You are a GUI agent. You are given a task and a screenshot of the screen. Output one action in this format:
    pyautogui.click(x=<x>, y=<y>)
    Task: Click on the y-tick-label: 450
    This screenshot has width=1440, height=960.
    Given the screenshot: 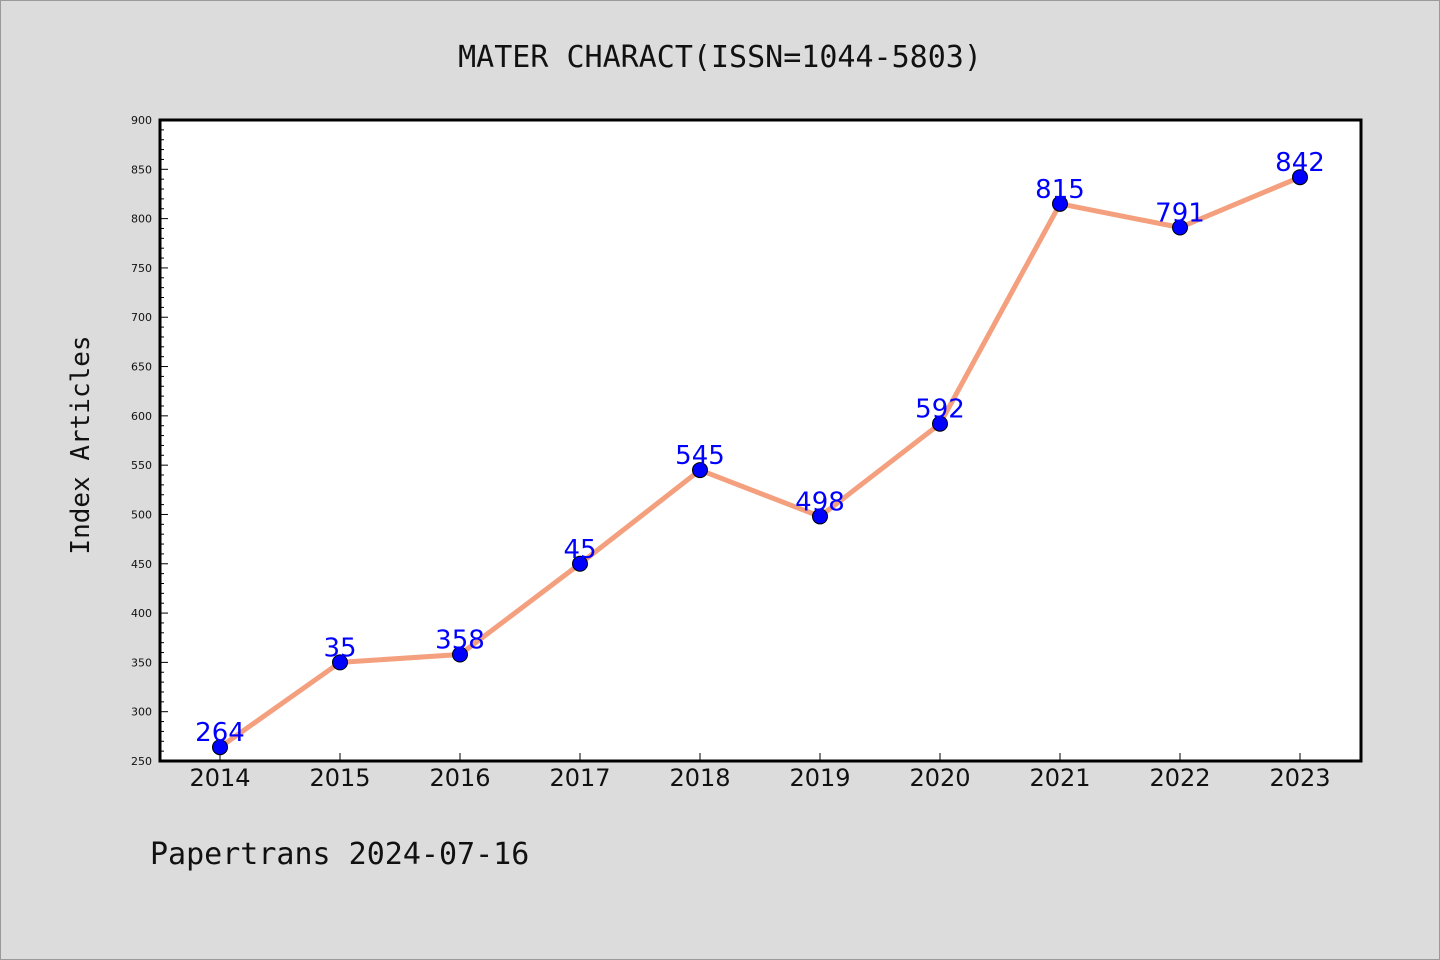 What is the action you would take?
    pyautogui.click(x=141, y=564)
    